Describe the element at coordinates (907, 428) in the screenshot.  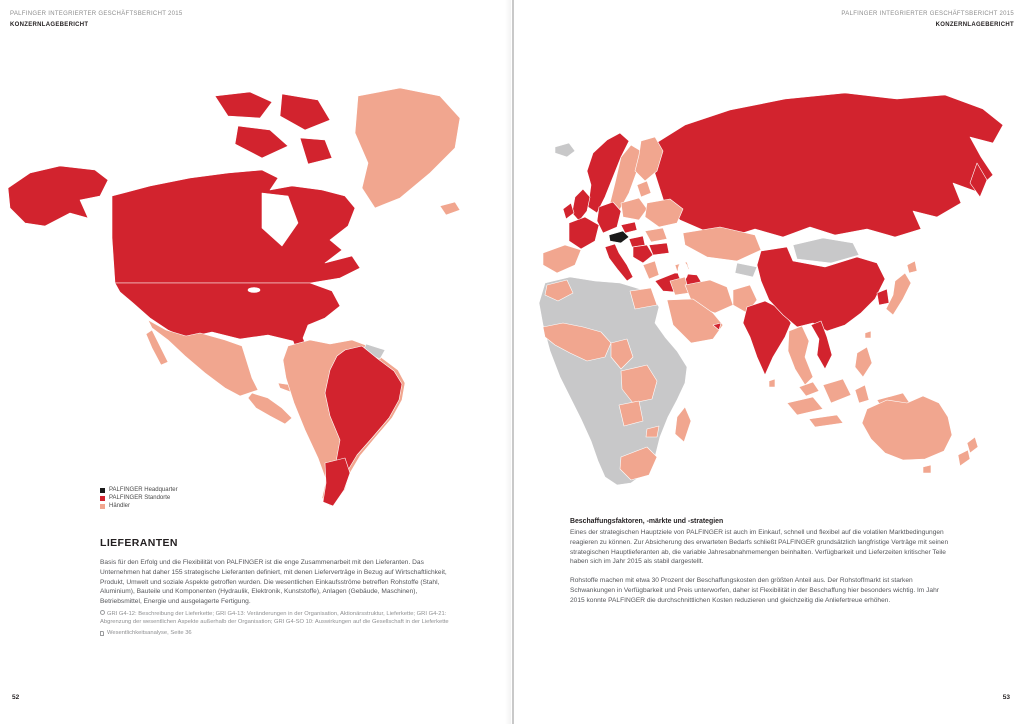
I see `australia-region` at that location.